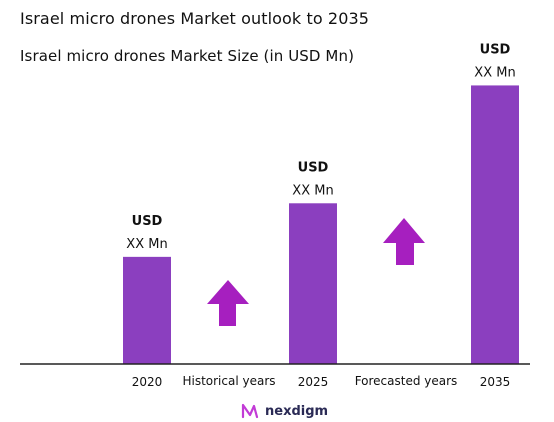 This screenshot has height=422, width=554. What do you see at coordinates (228, 303) in the screenshot?
I see `historical-growth-arrow-icon` at bounding box center [228, 303].